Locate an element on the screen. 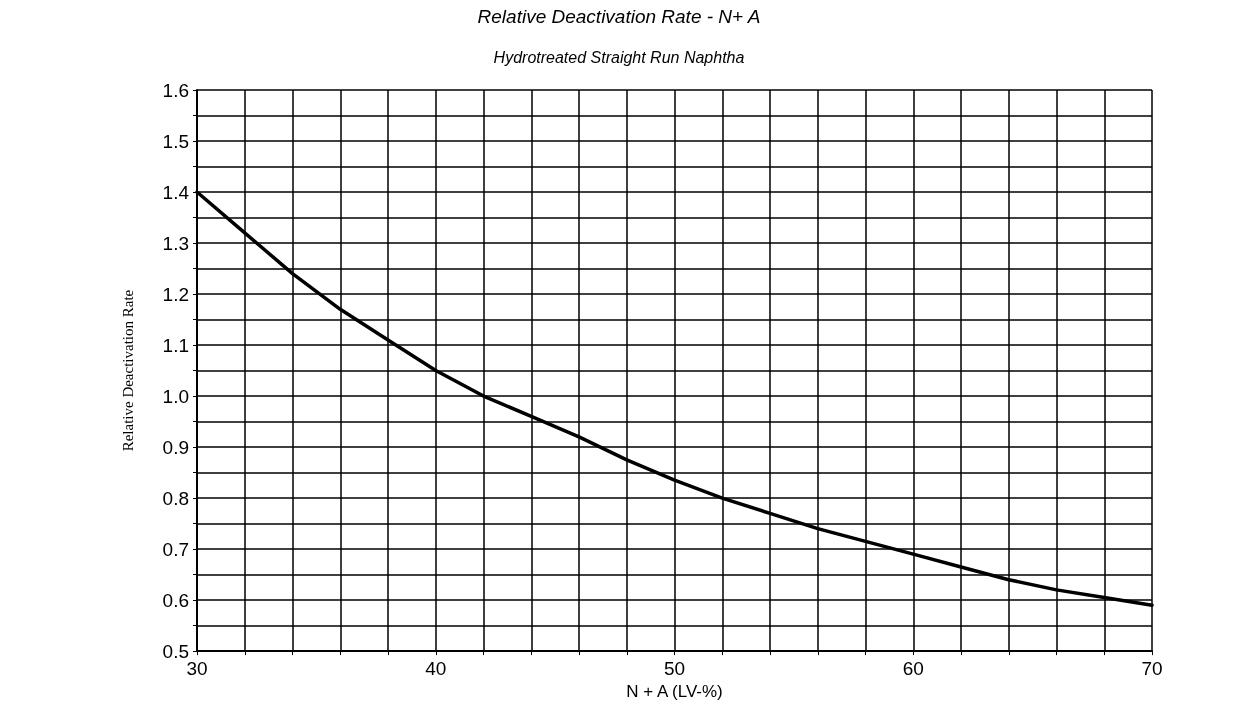 The width and height of the screenshot is (1238, 705). y-tick-label: 0.8 is located at coordinates (175, 498).